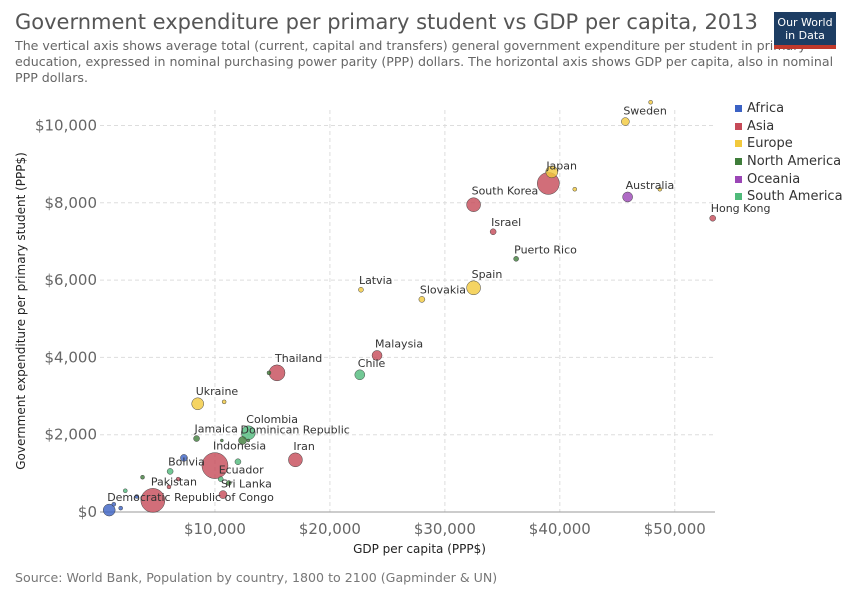 This screenshot has width=850, height=600. What do you see at coordinates (761, 126) in the screenshot?
I see `legend-label: Asia` at bounding box center [761, 126].